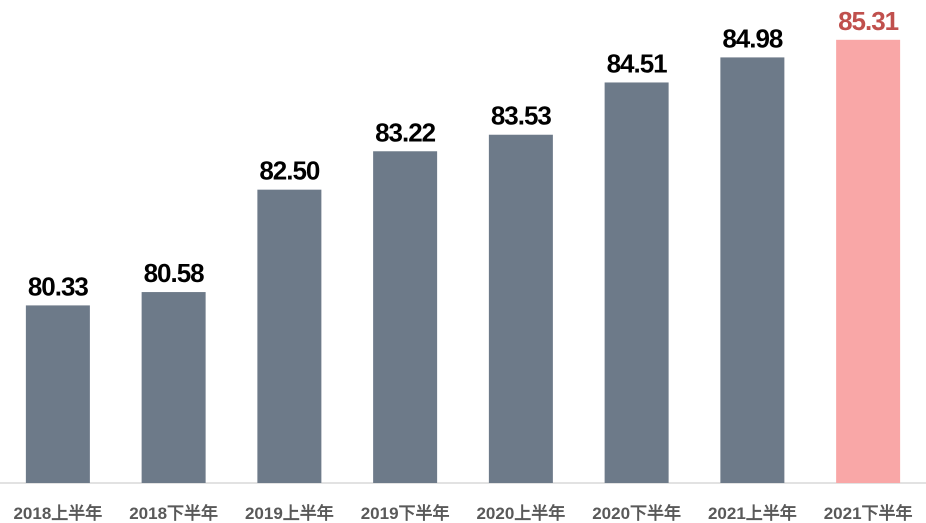 Image resolution: width=926 pixels, height=523 pixels. What do you see at coordinates (173, 513) in the screenshot?
I see `x-tick-label: 2018下半年` at bounding box center [173, 513].